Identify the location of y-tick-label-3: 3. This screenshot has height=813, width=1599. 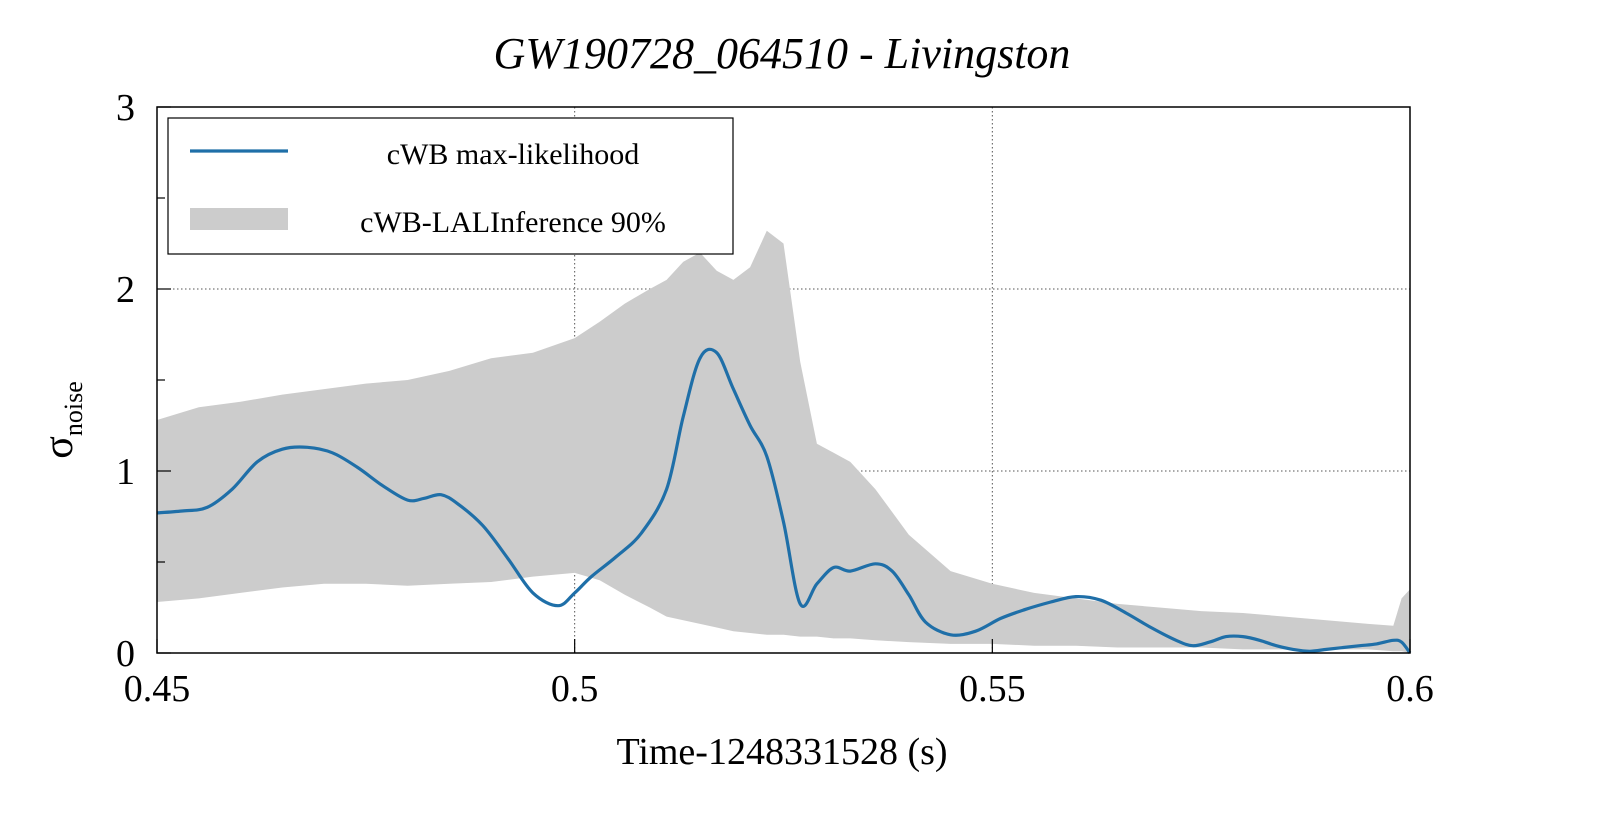
(125, 108).